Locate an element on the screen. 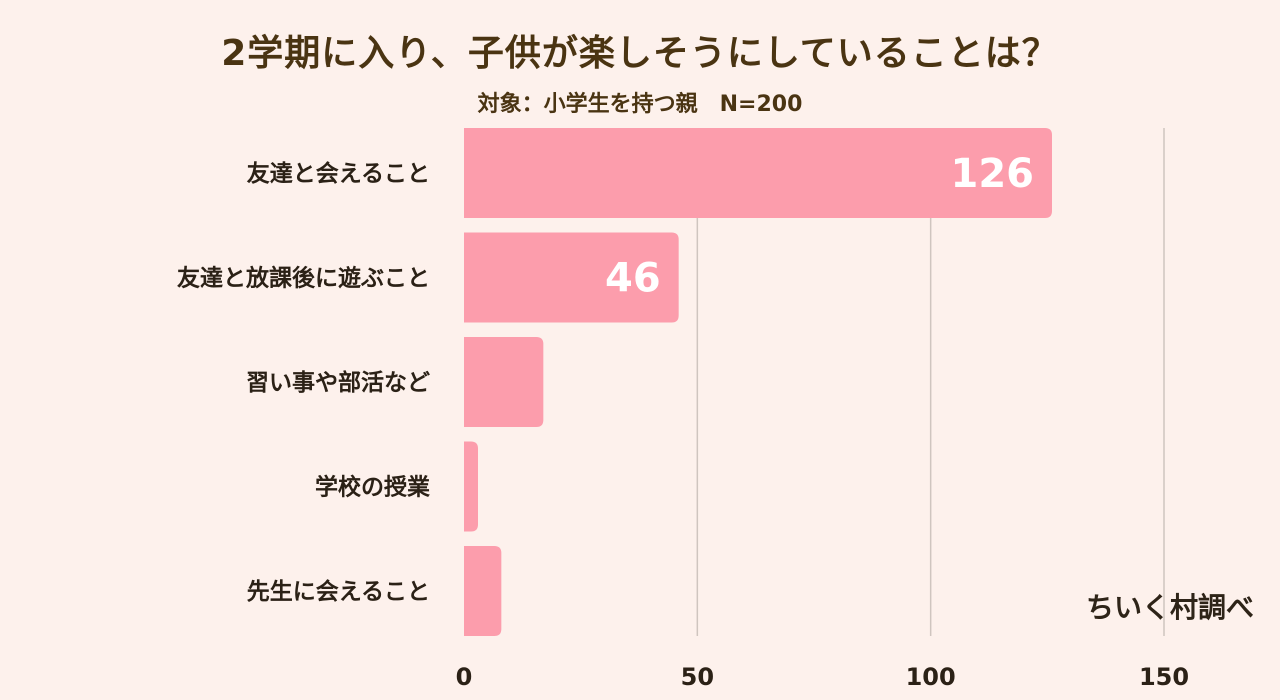 This screenshot has height=700, width=1280. category-label: 学校の授業 is located at coordinates (373, 487).